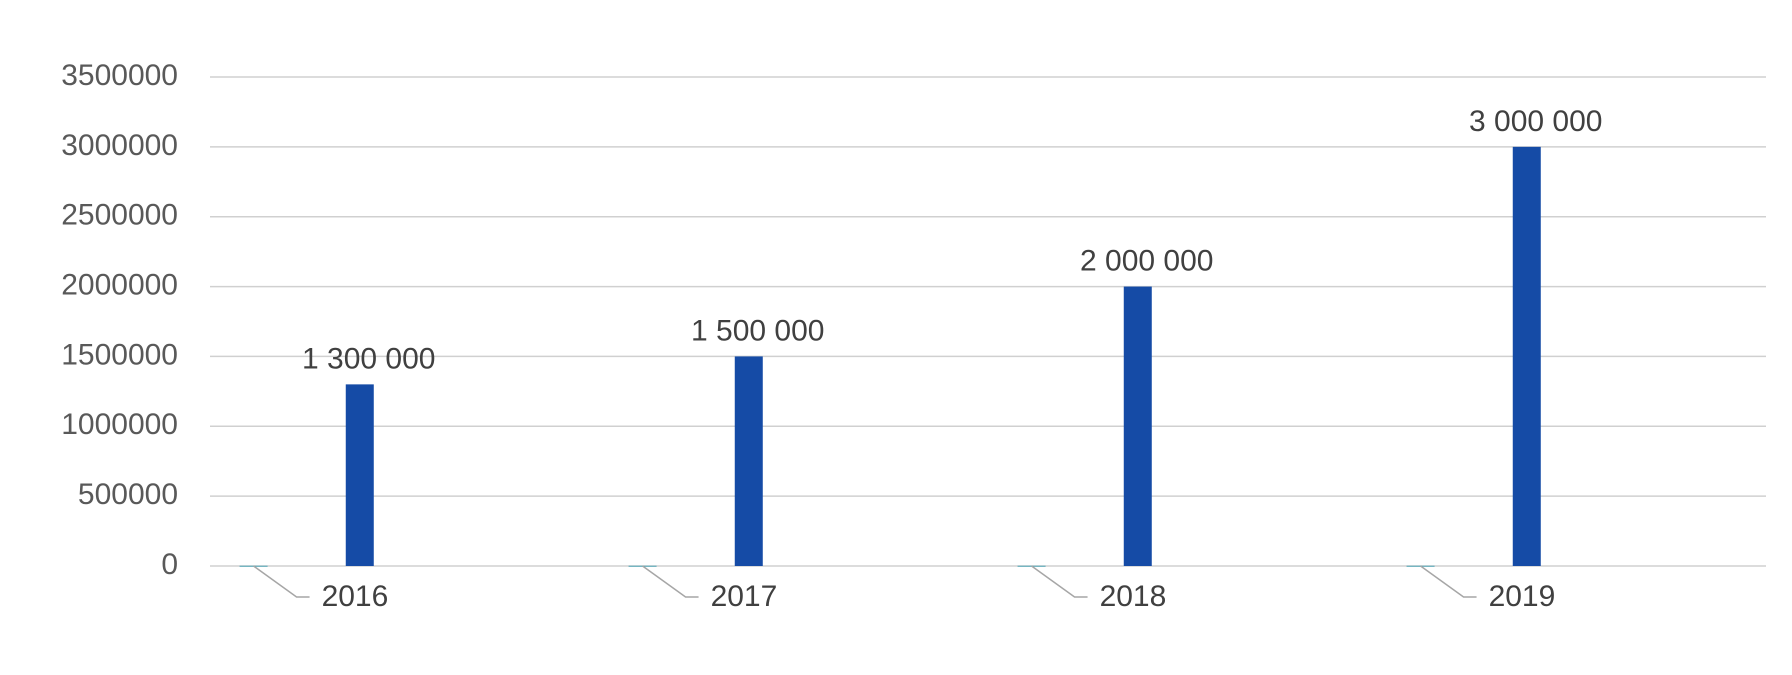 This screenshot has width=1792, height=675. I want to click on y-tick-label: 3500000, so click(119, 75).